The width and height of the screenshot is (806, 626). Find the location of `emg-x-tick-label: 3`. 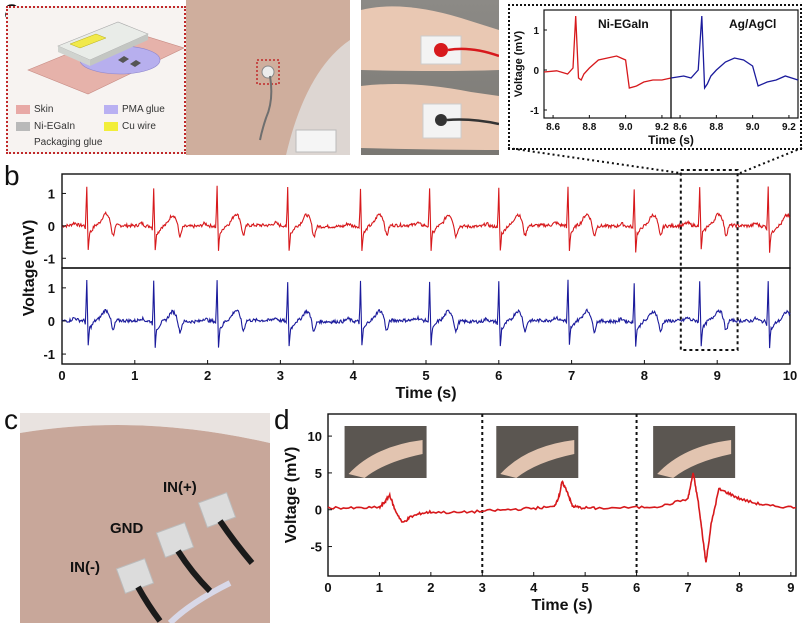

emg-x-tick-label: 3 is located at coordinates (482, 587).